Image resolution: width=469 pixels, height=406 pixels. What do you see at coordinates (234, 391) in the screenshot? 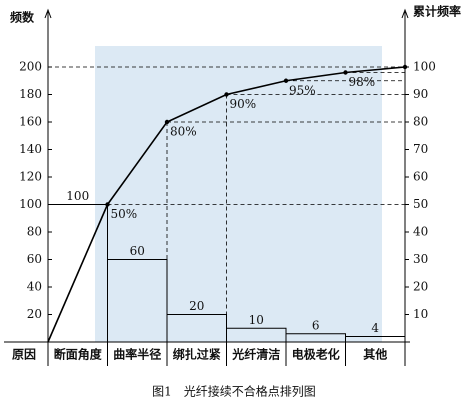
I see `caption: 图1 光纤接续不合格点排列图` at bounding box center [234, 391].